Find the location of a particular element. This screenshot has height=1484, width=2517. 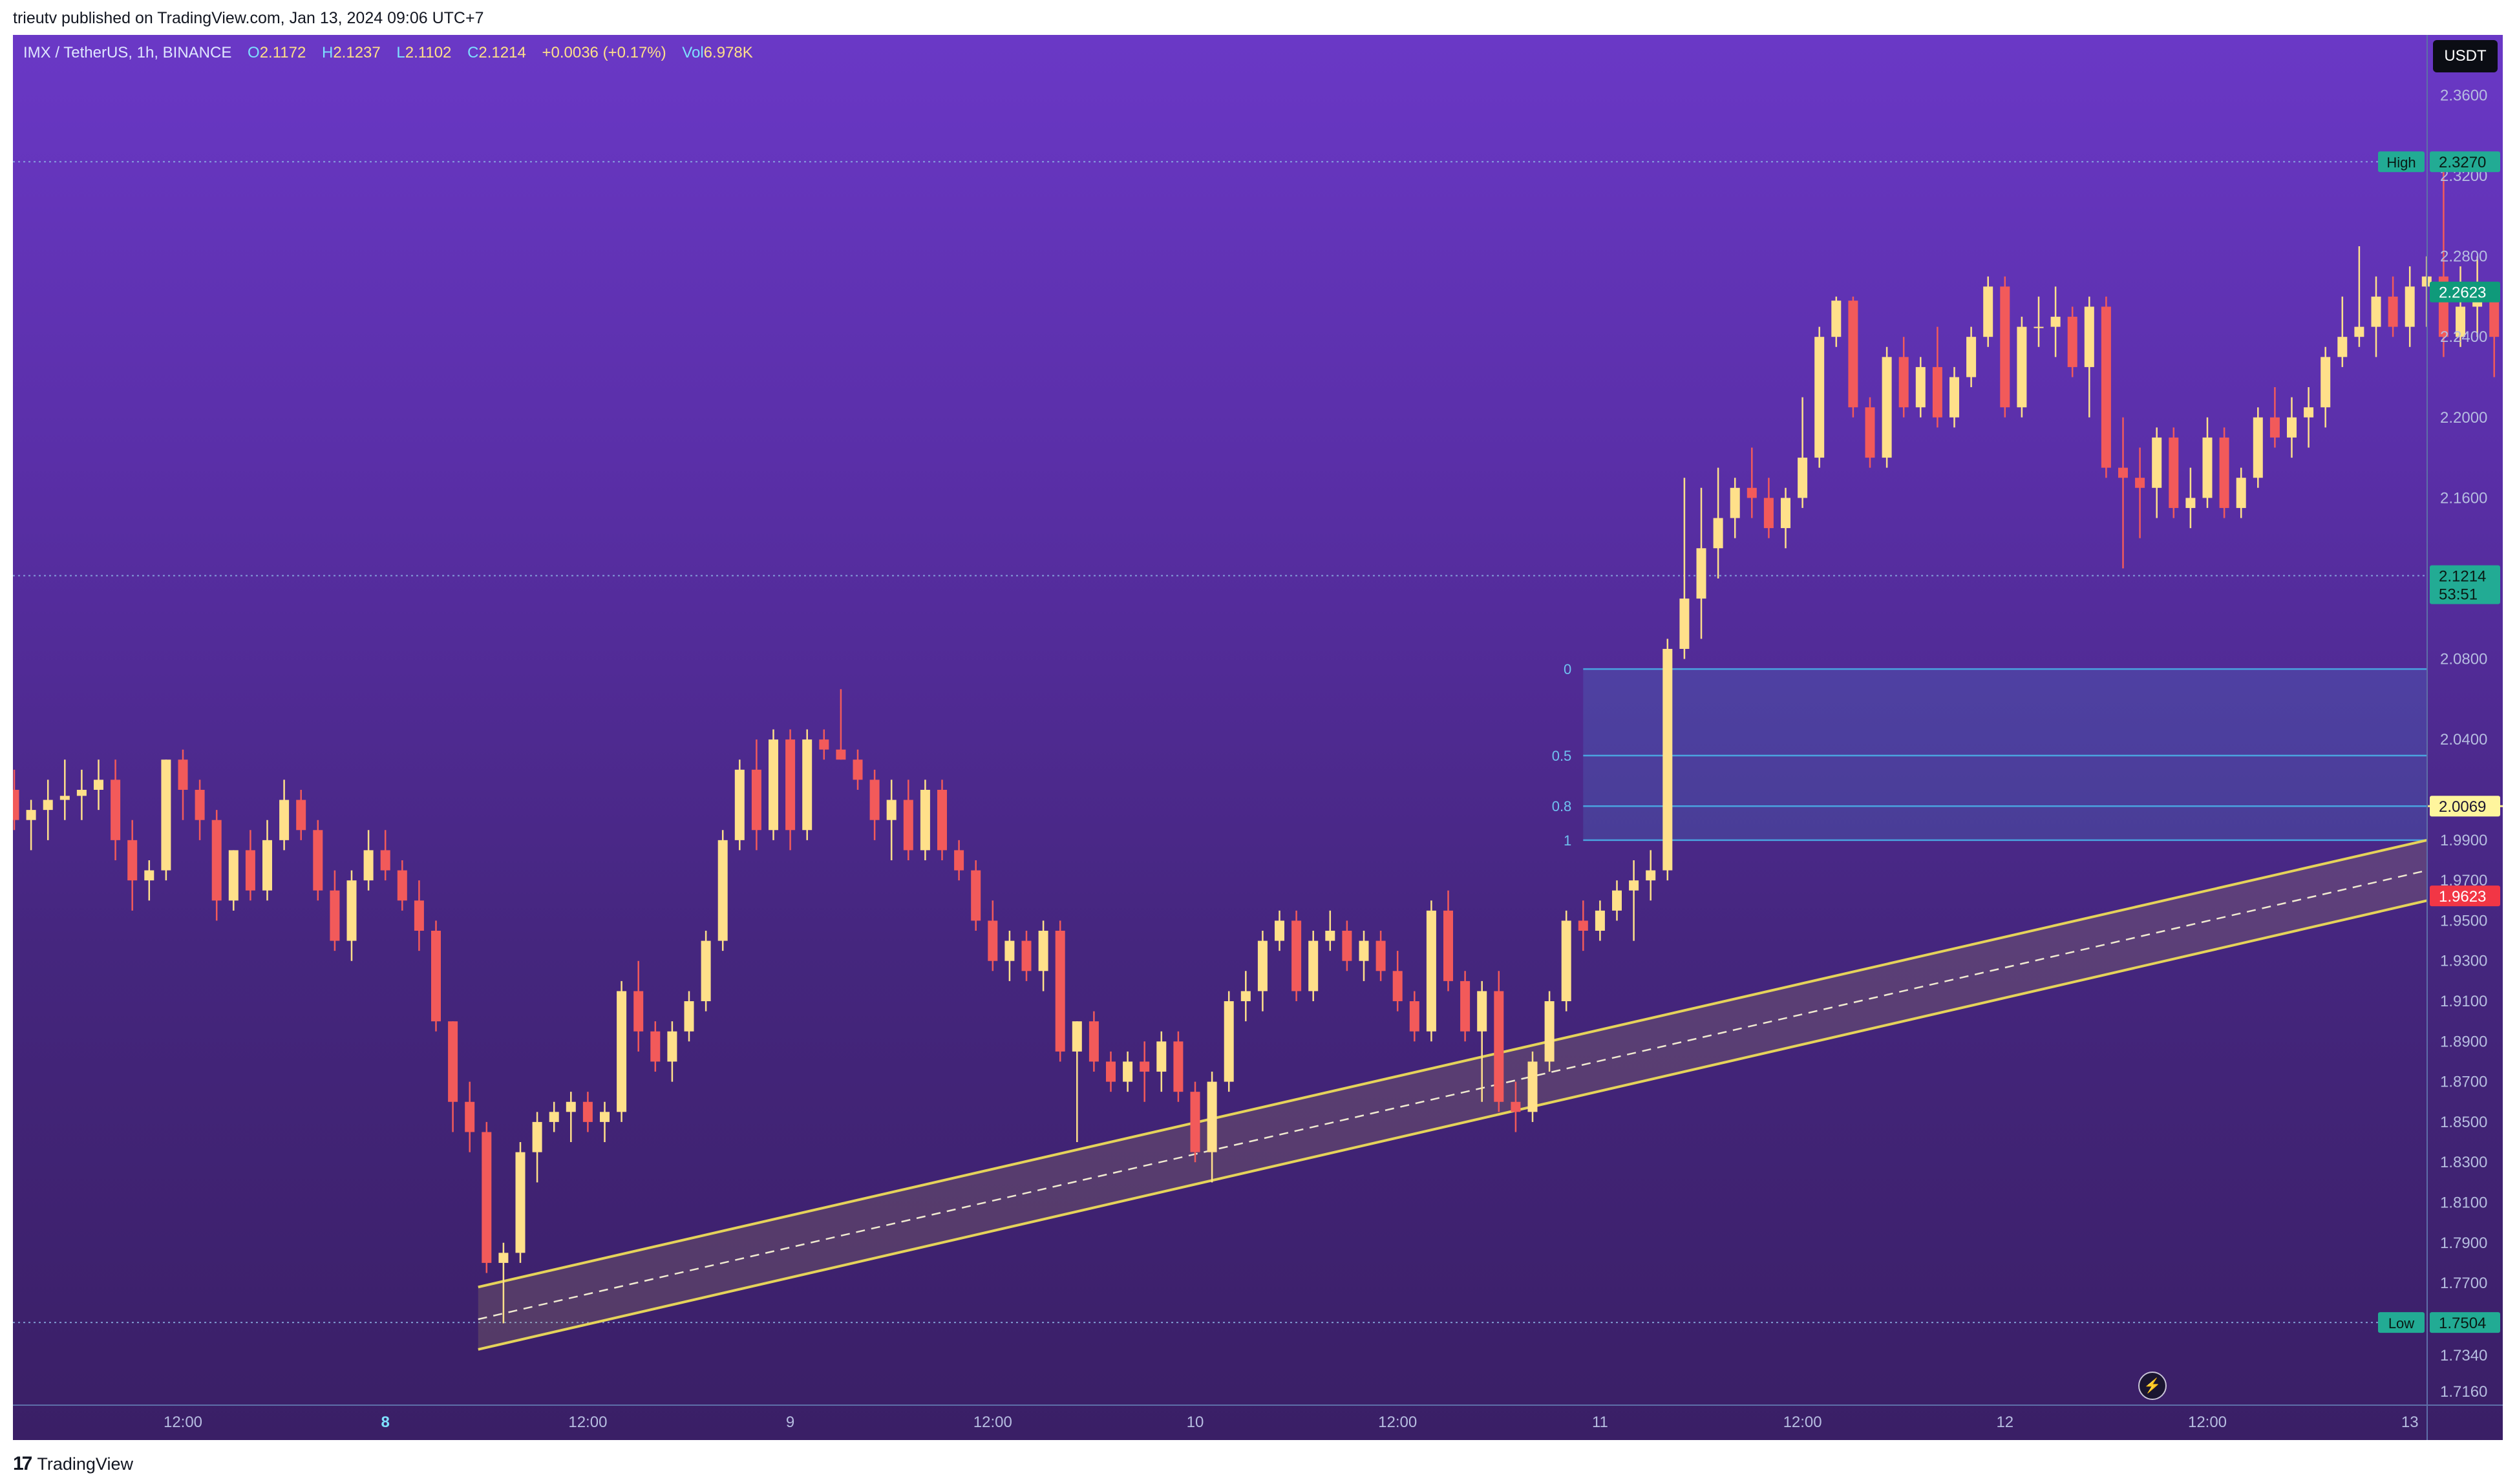

time-tick-label: 13 is located at coordinates (2410, 1422).